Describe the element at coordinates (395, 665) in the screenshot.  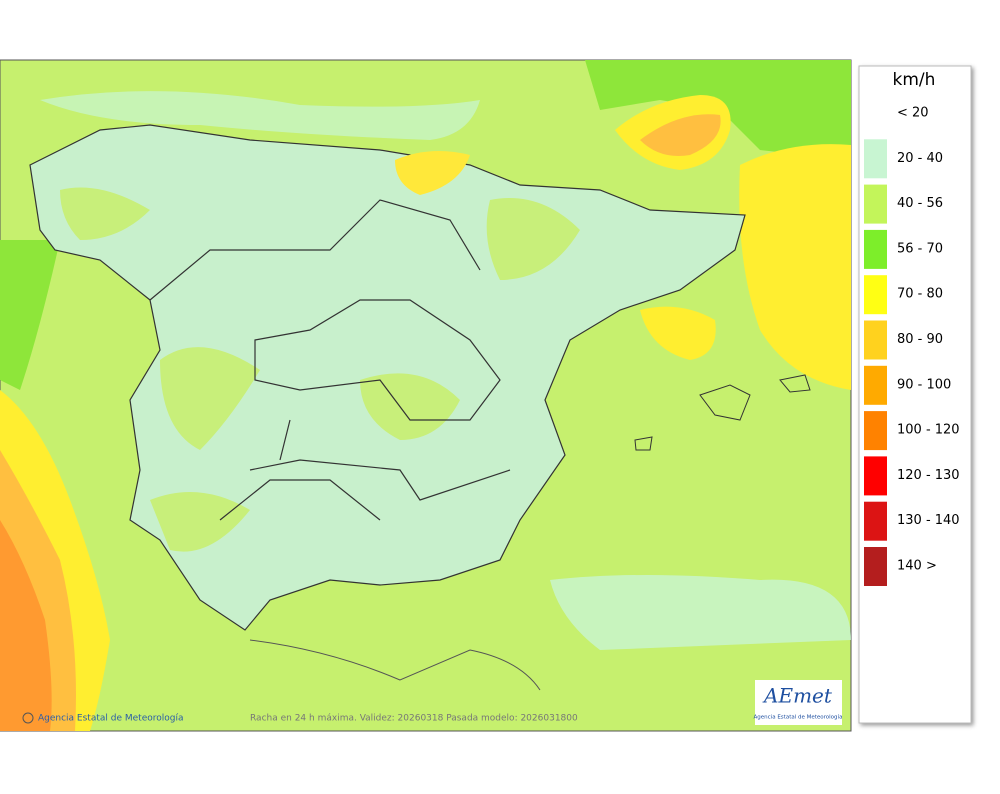
I see `coastline-africa` at that location.